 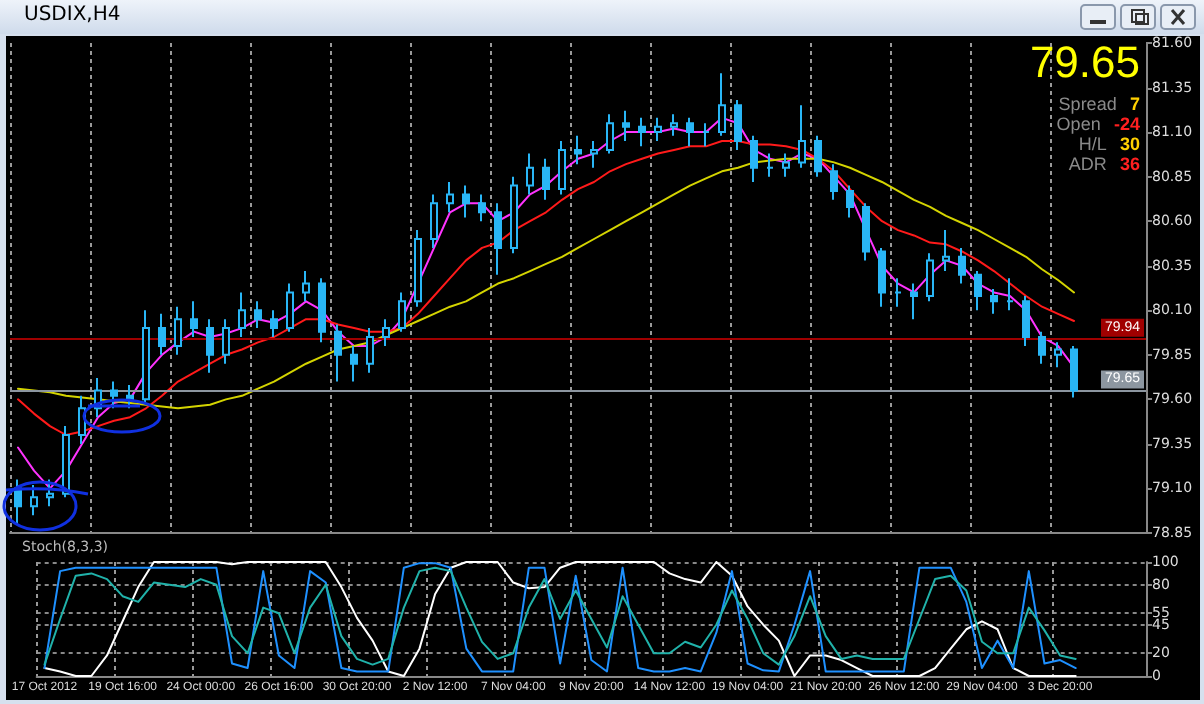 I want to click on annotation: Spread 7, so click(x=1099, y=104).